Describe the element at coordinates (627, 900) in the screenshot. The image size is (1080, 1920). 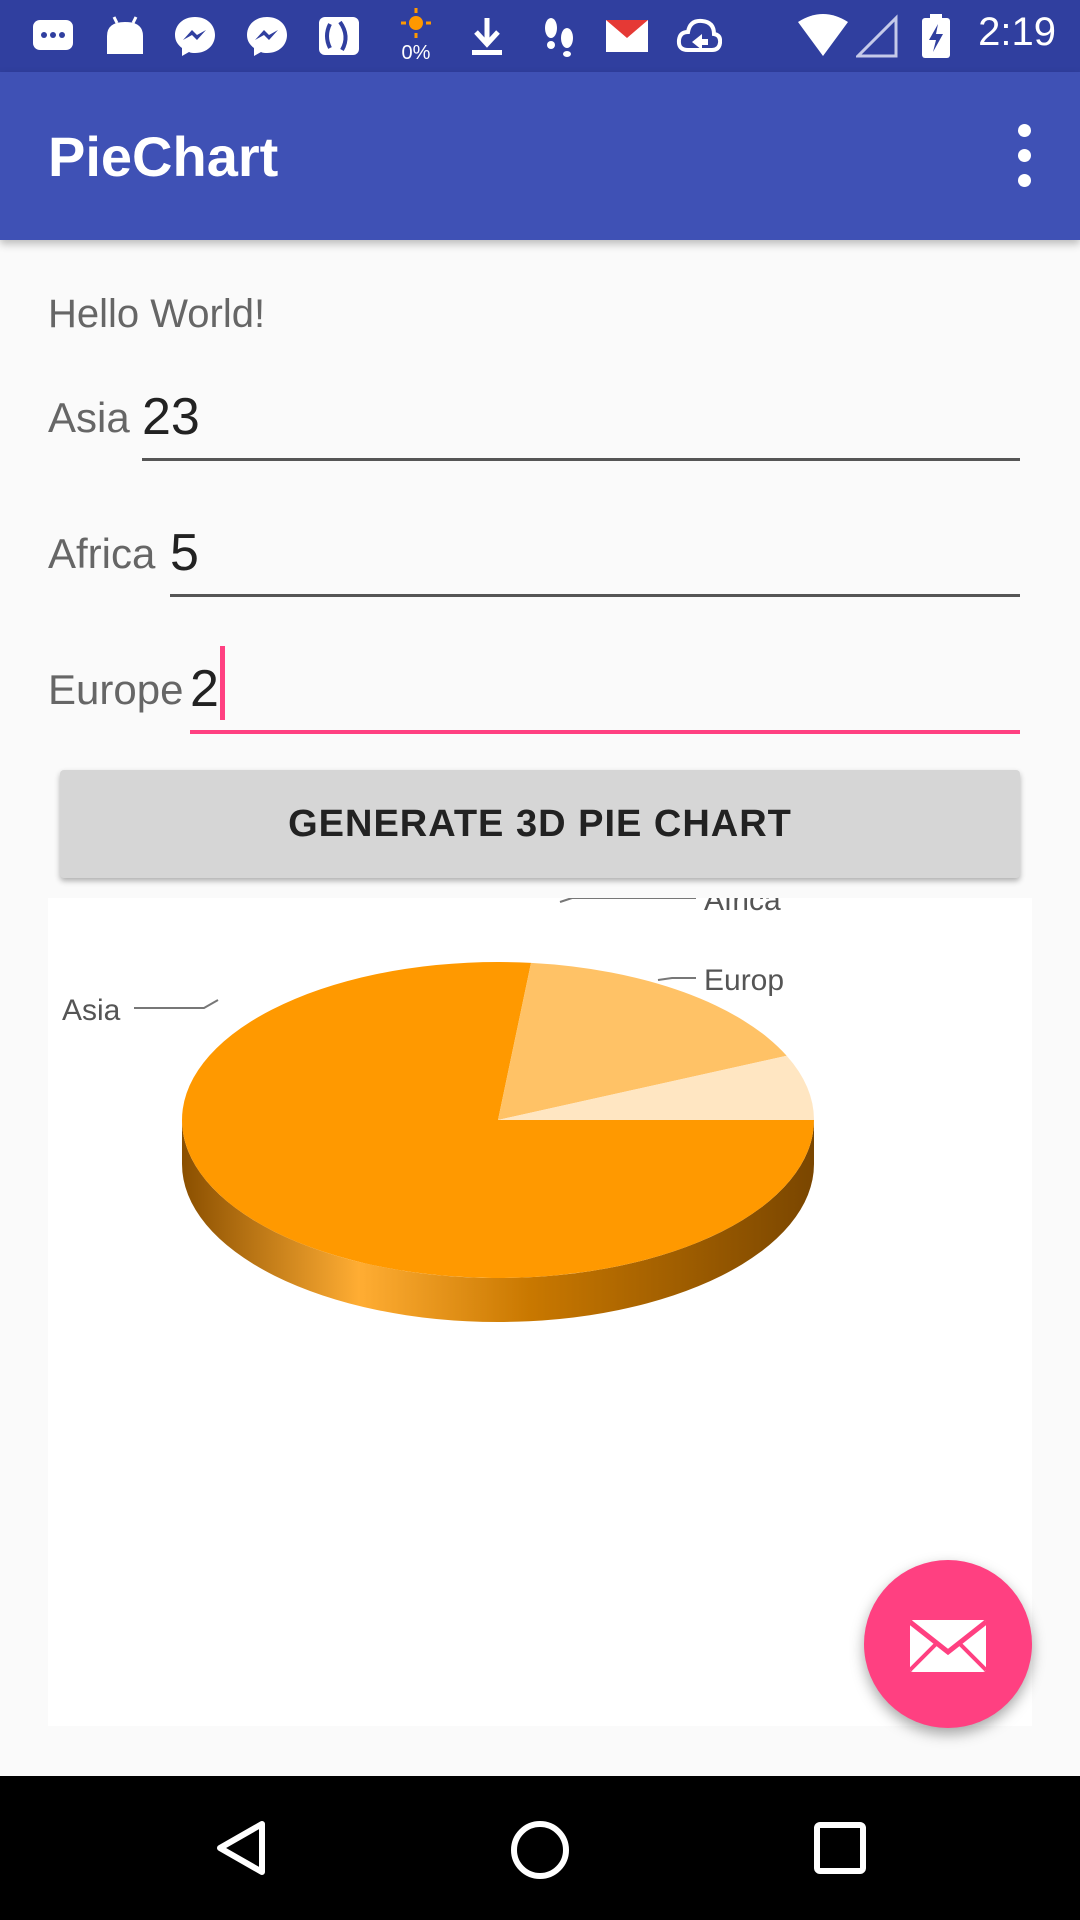
I see `leader-line-africa` at that location.